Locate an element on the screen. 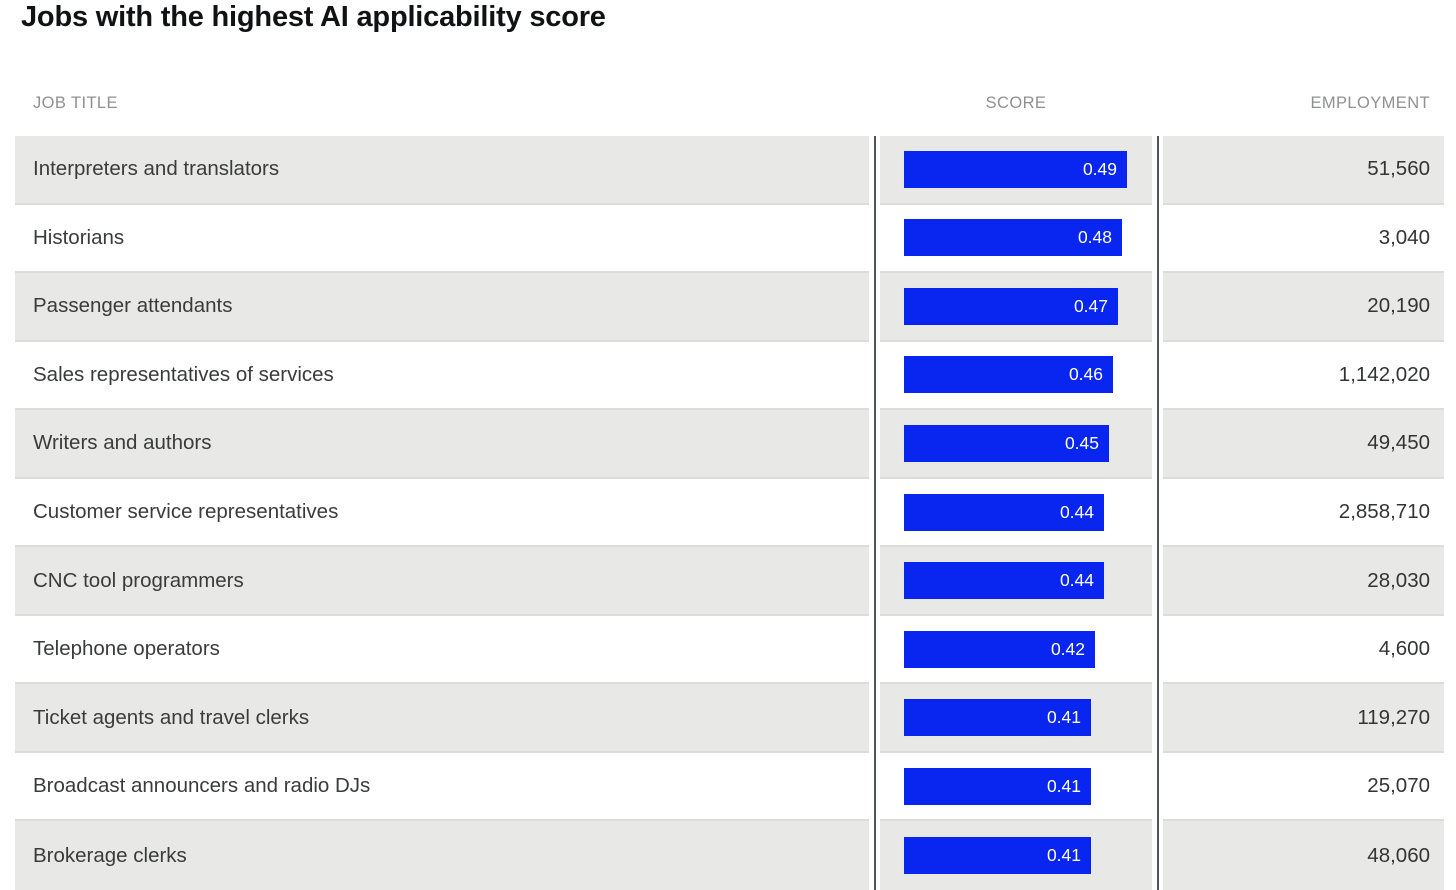 The height and width of the screenshot is (890, 1456). employment-cell: 119,270 is located at coordinates (1303, 718).